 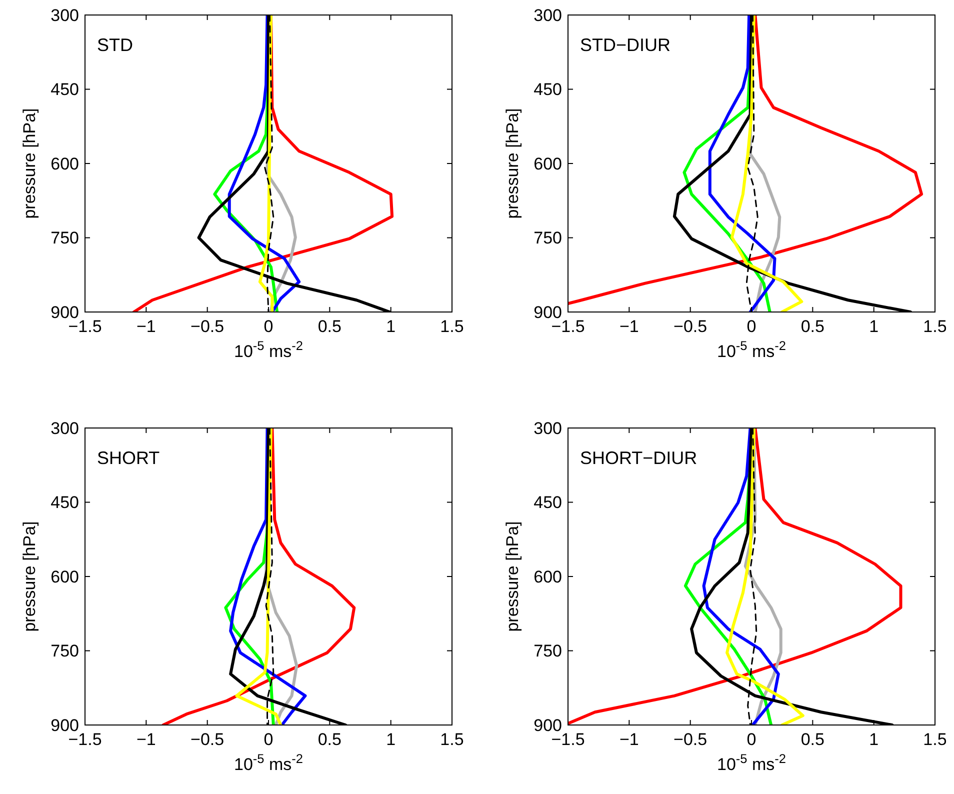 What do you see at coordinates (128, 458) in the screenshot?
I see `text: SHORT` at bounding box center [128, 458].